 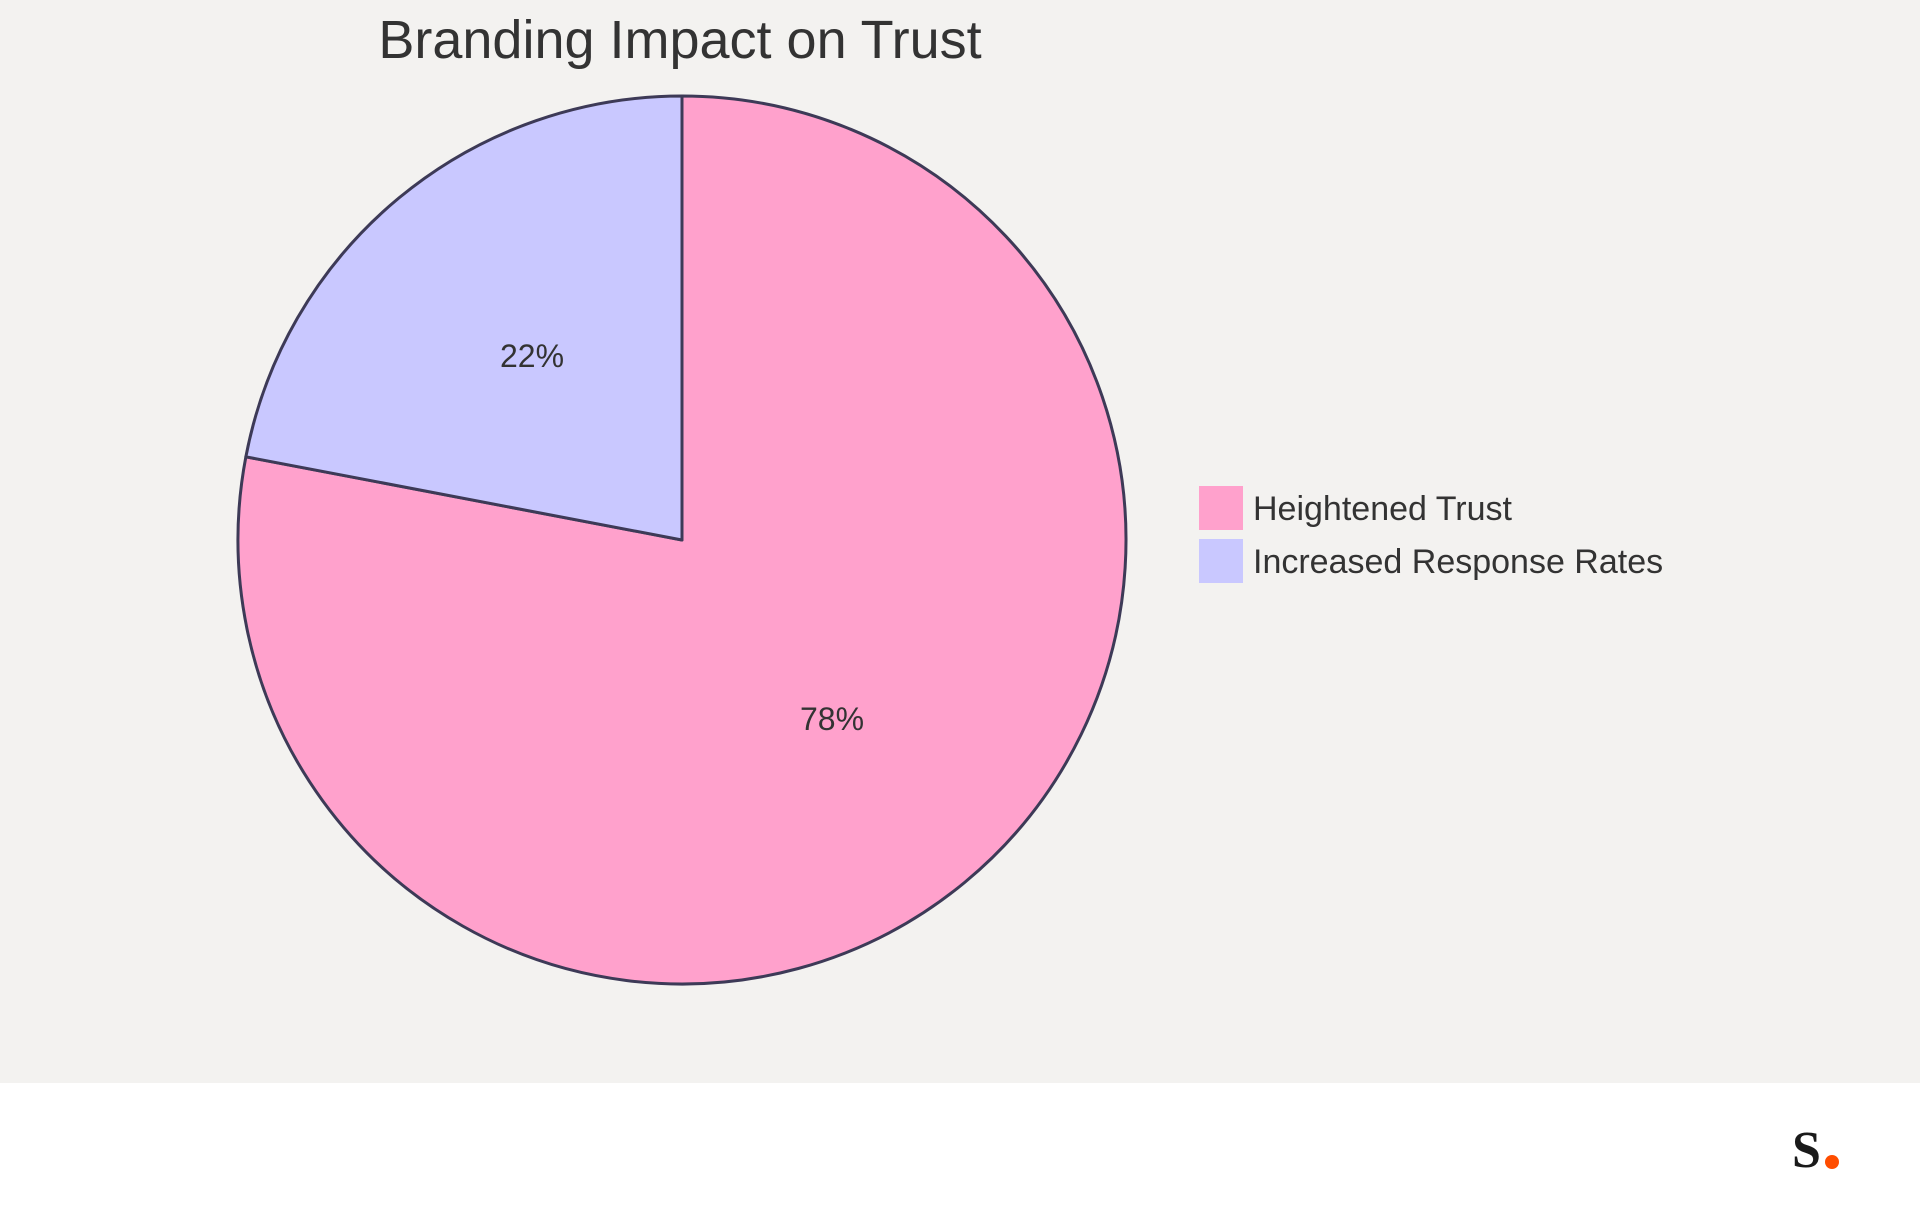 I want to click on pie-slice-label: 78%, so click(x=832, y=719).